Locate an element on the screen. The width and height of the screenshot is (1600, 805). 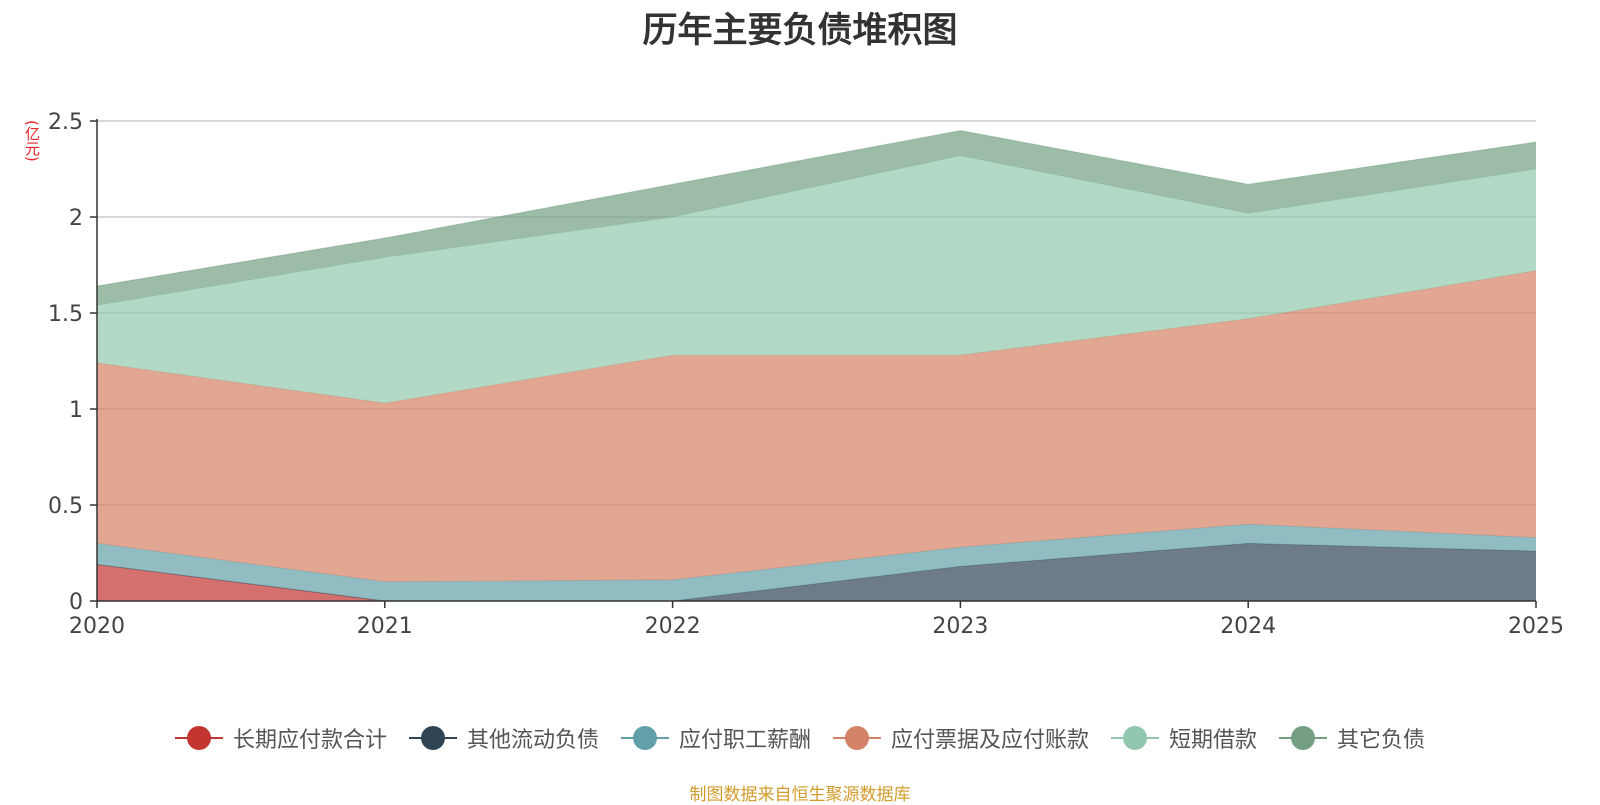
x-tick-label: 2022 is located at coordinates (673, 626).